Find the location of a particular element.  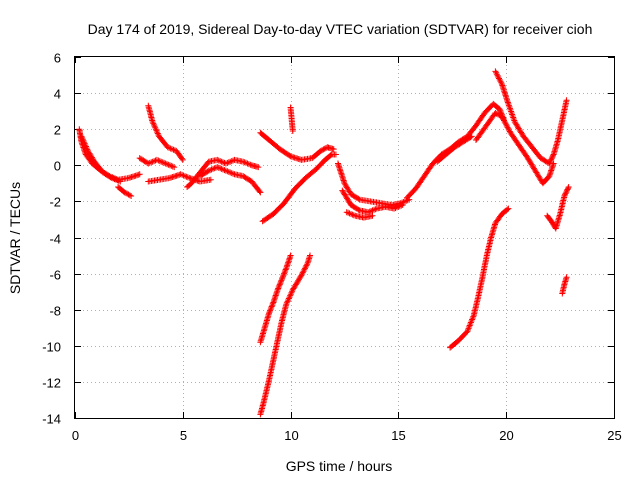

series-arc15 is located at coordinates (372, 201).